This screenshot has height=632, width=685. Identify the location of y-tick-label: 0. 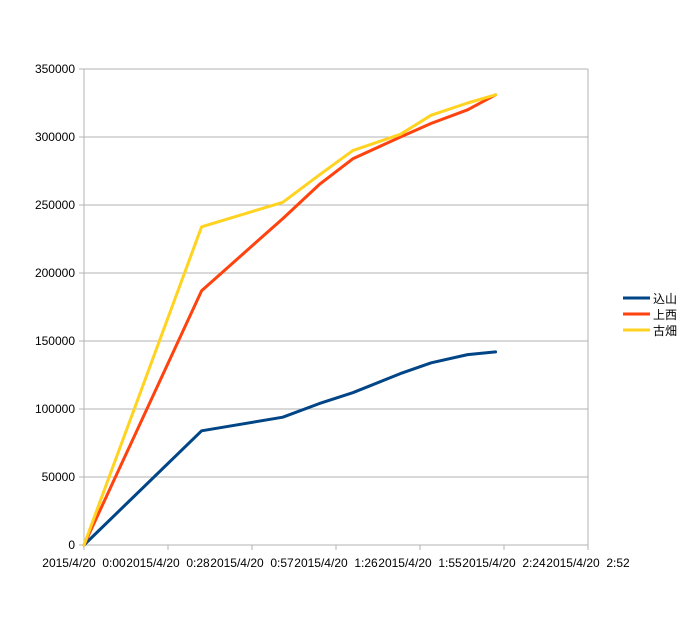
(71, 545).